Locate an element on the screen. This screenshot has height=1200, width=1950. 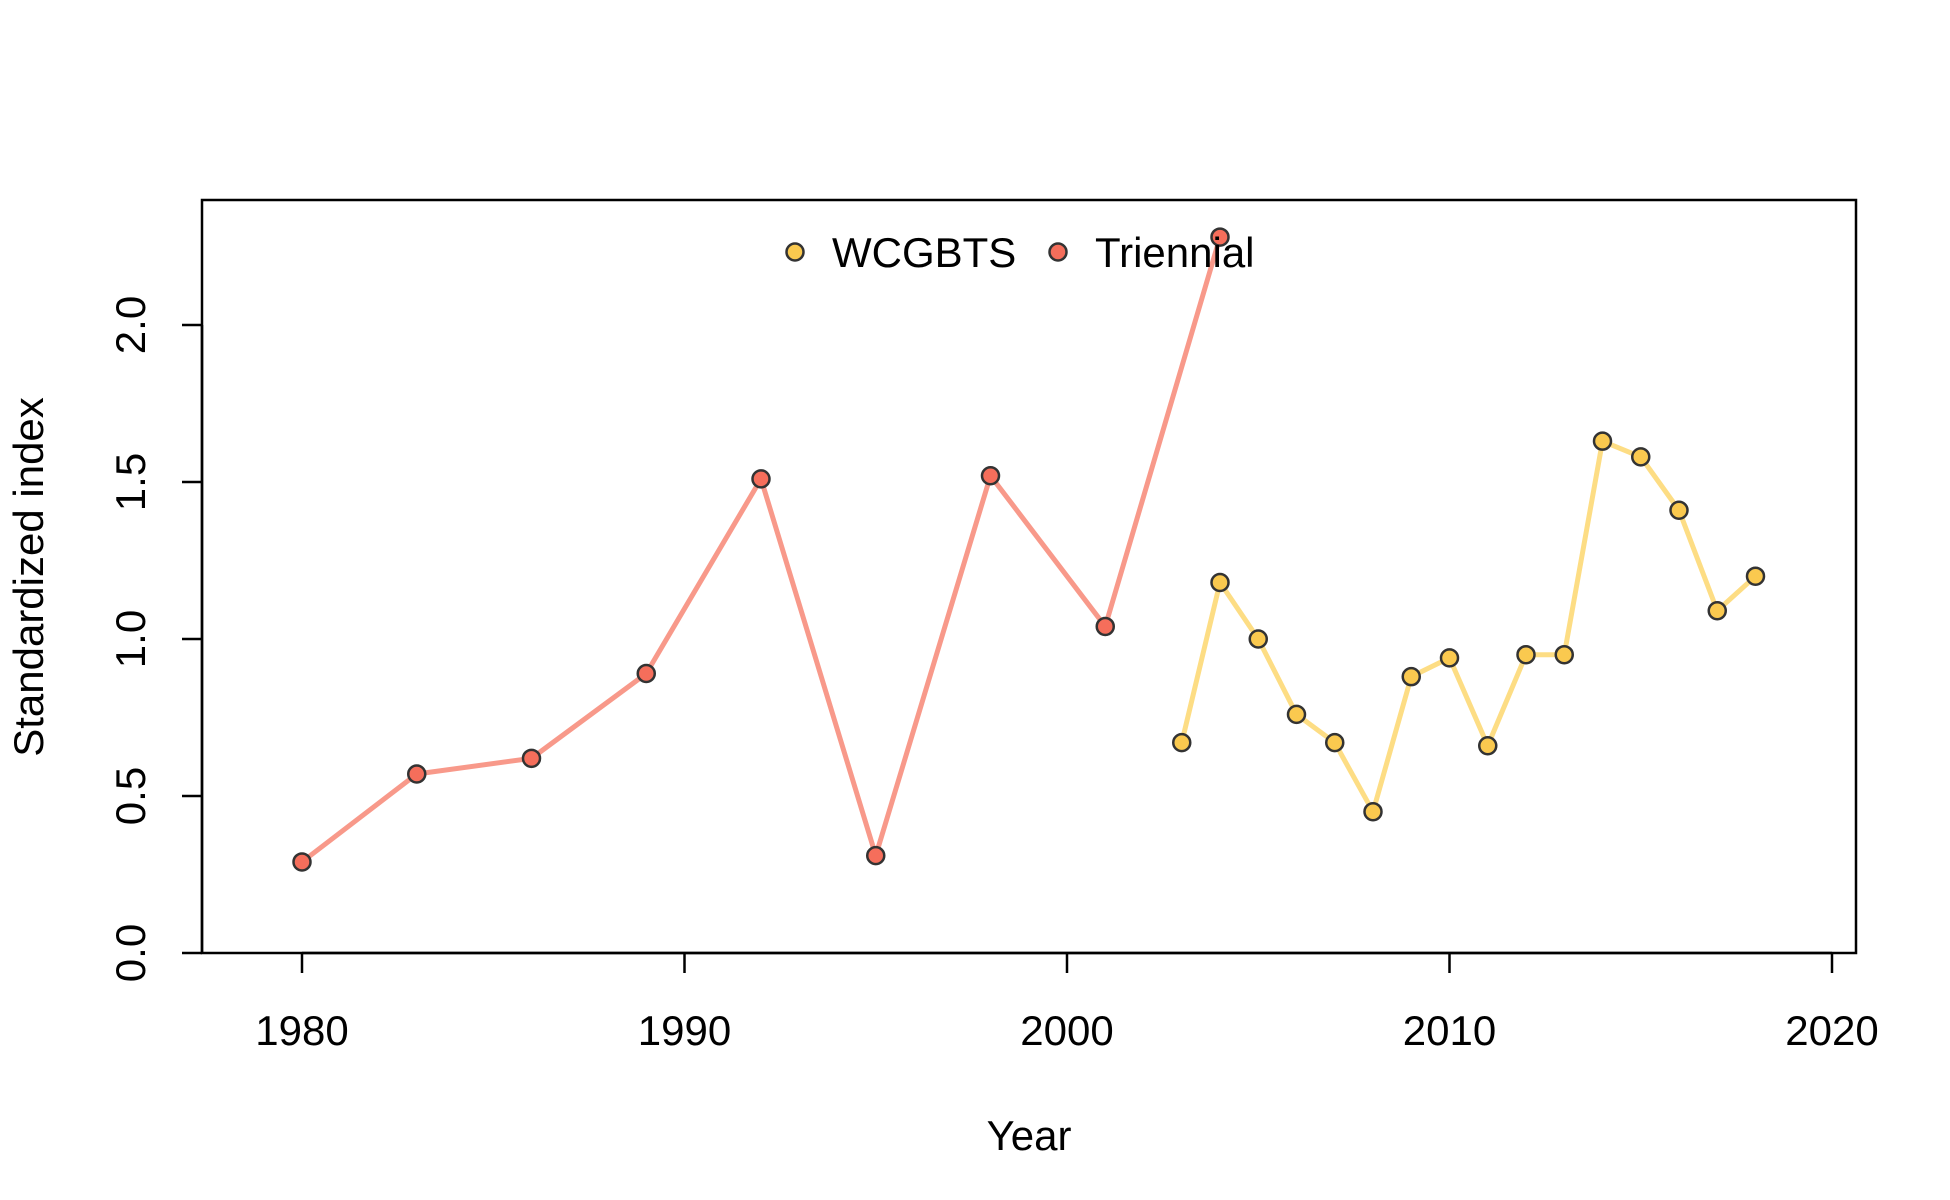
legend-item-wcgbts: WCGBTS is located at coordinates (900, 252).